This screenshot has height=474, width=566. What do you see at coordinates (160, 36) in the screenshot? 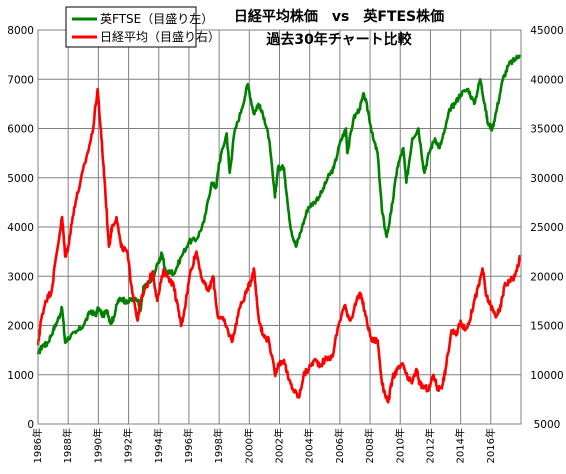
I see `legend-label-nikkei: 日経平均（目盛り右）` at bounding box center [160, 36].